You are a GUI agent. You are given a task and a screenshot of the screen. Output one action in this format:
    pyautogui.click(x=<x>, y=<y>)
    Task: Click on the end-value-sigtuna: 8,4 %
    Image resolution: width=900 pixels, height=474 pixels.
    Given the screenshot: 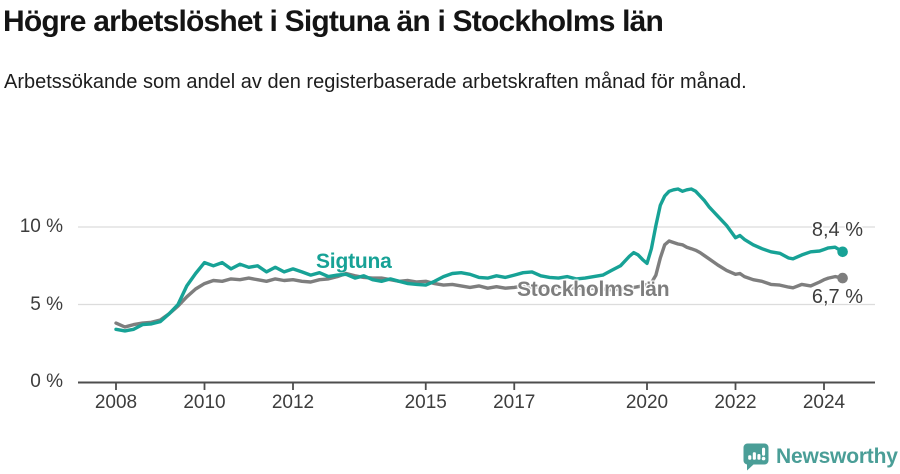 What is the action you would take?
    pyautogui.click(x=837, y=230)
    